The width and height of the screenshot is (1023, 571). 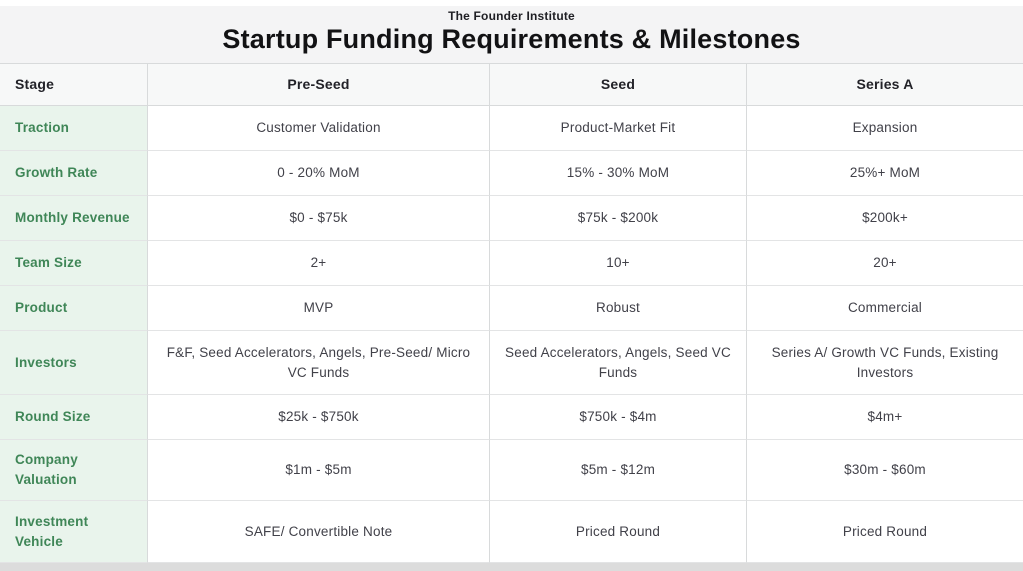 I want to click on table-header-row: Stage Pre-Seed Seed Series A, so click(x=511, y=85).